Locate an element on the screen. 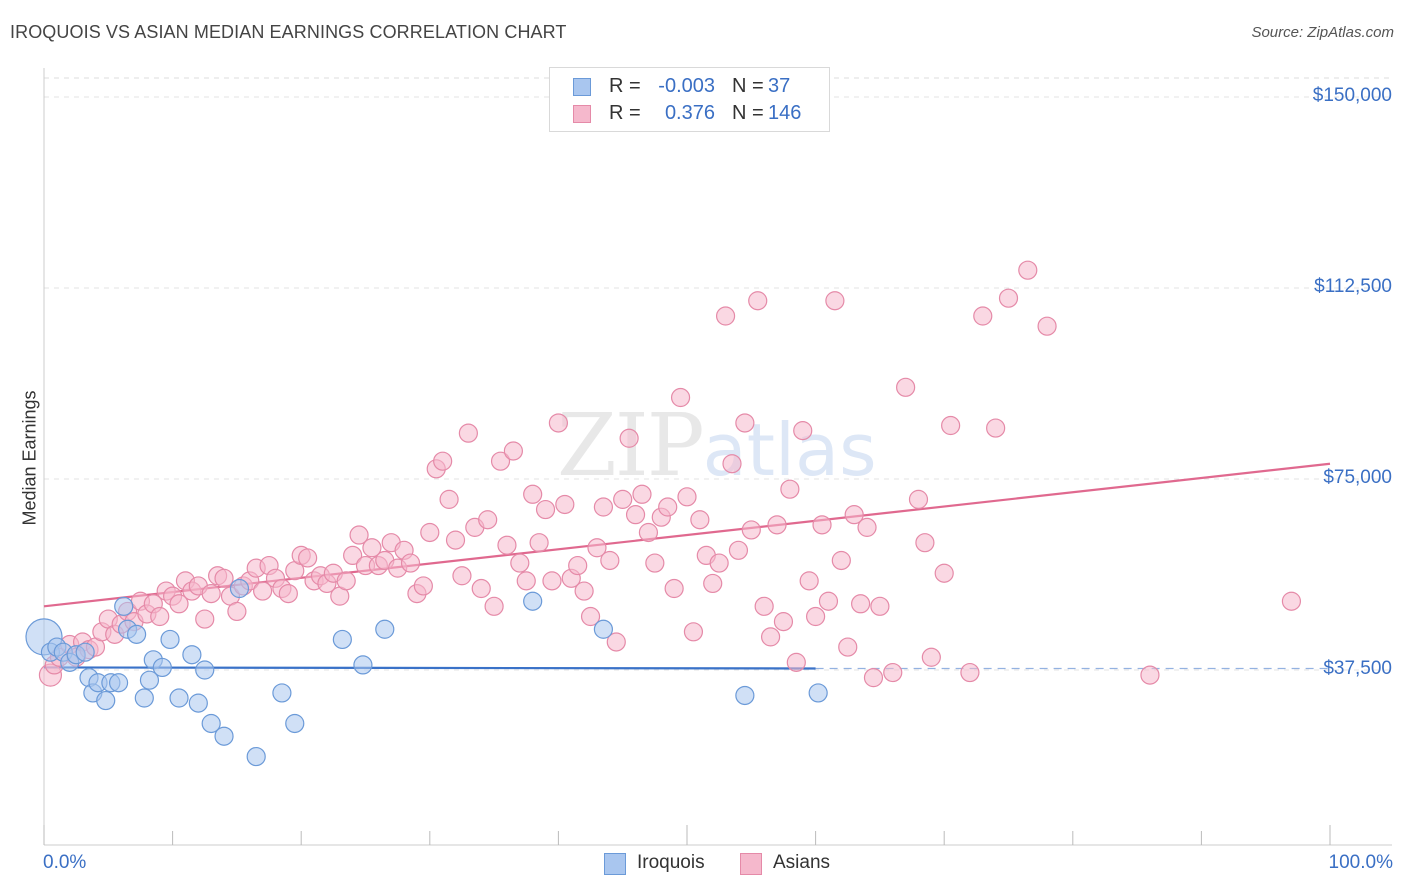 The width and height of the screenshot is (1406, 892). legend-n-value: 146 is located at coordinates (785, 113).